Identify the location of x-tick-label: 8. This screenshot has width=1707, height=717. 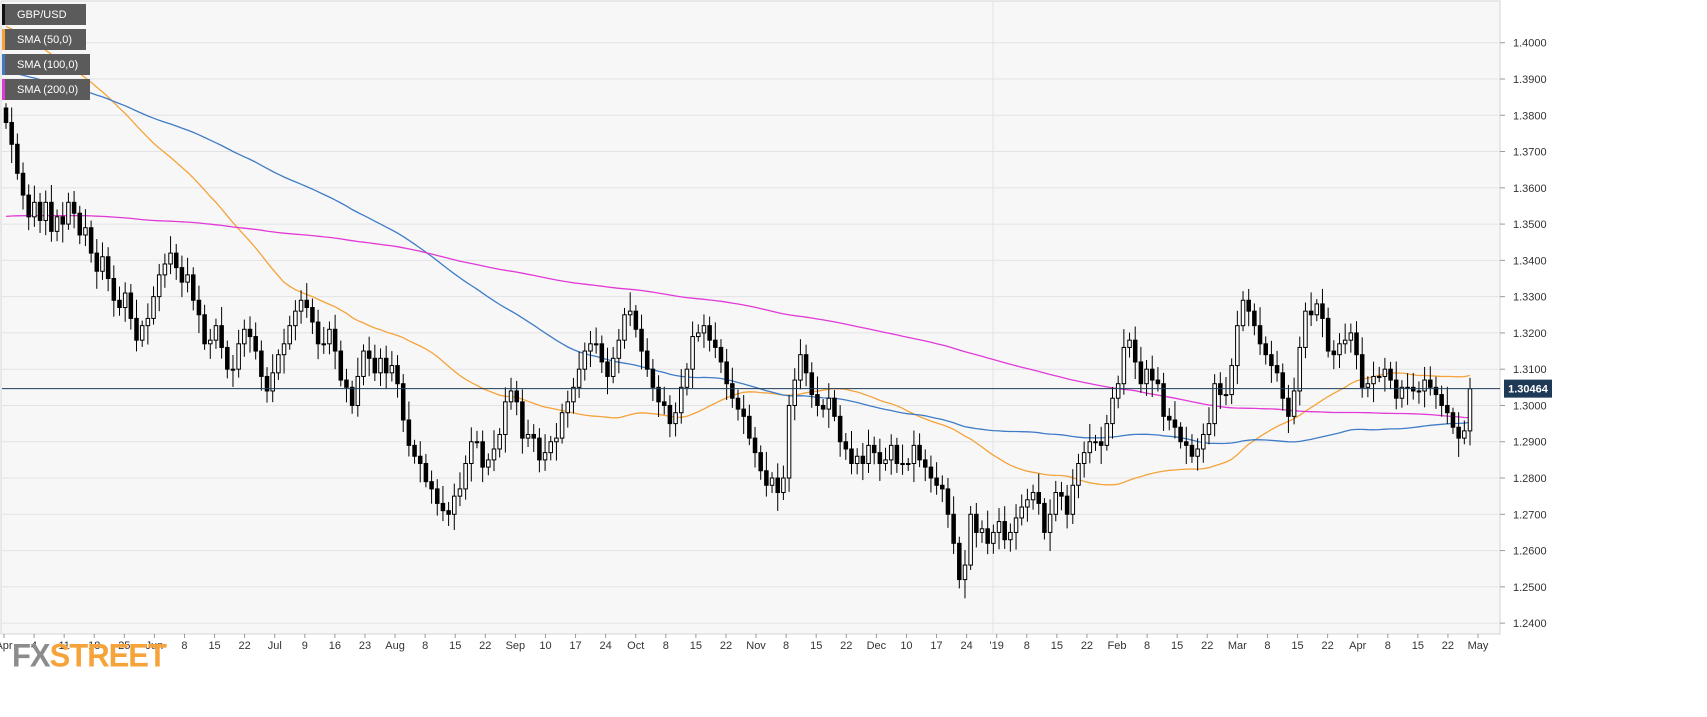
(1027, 646).